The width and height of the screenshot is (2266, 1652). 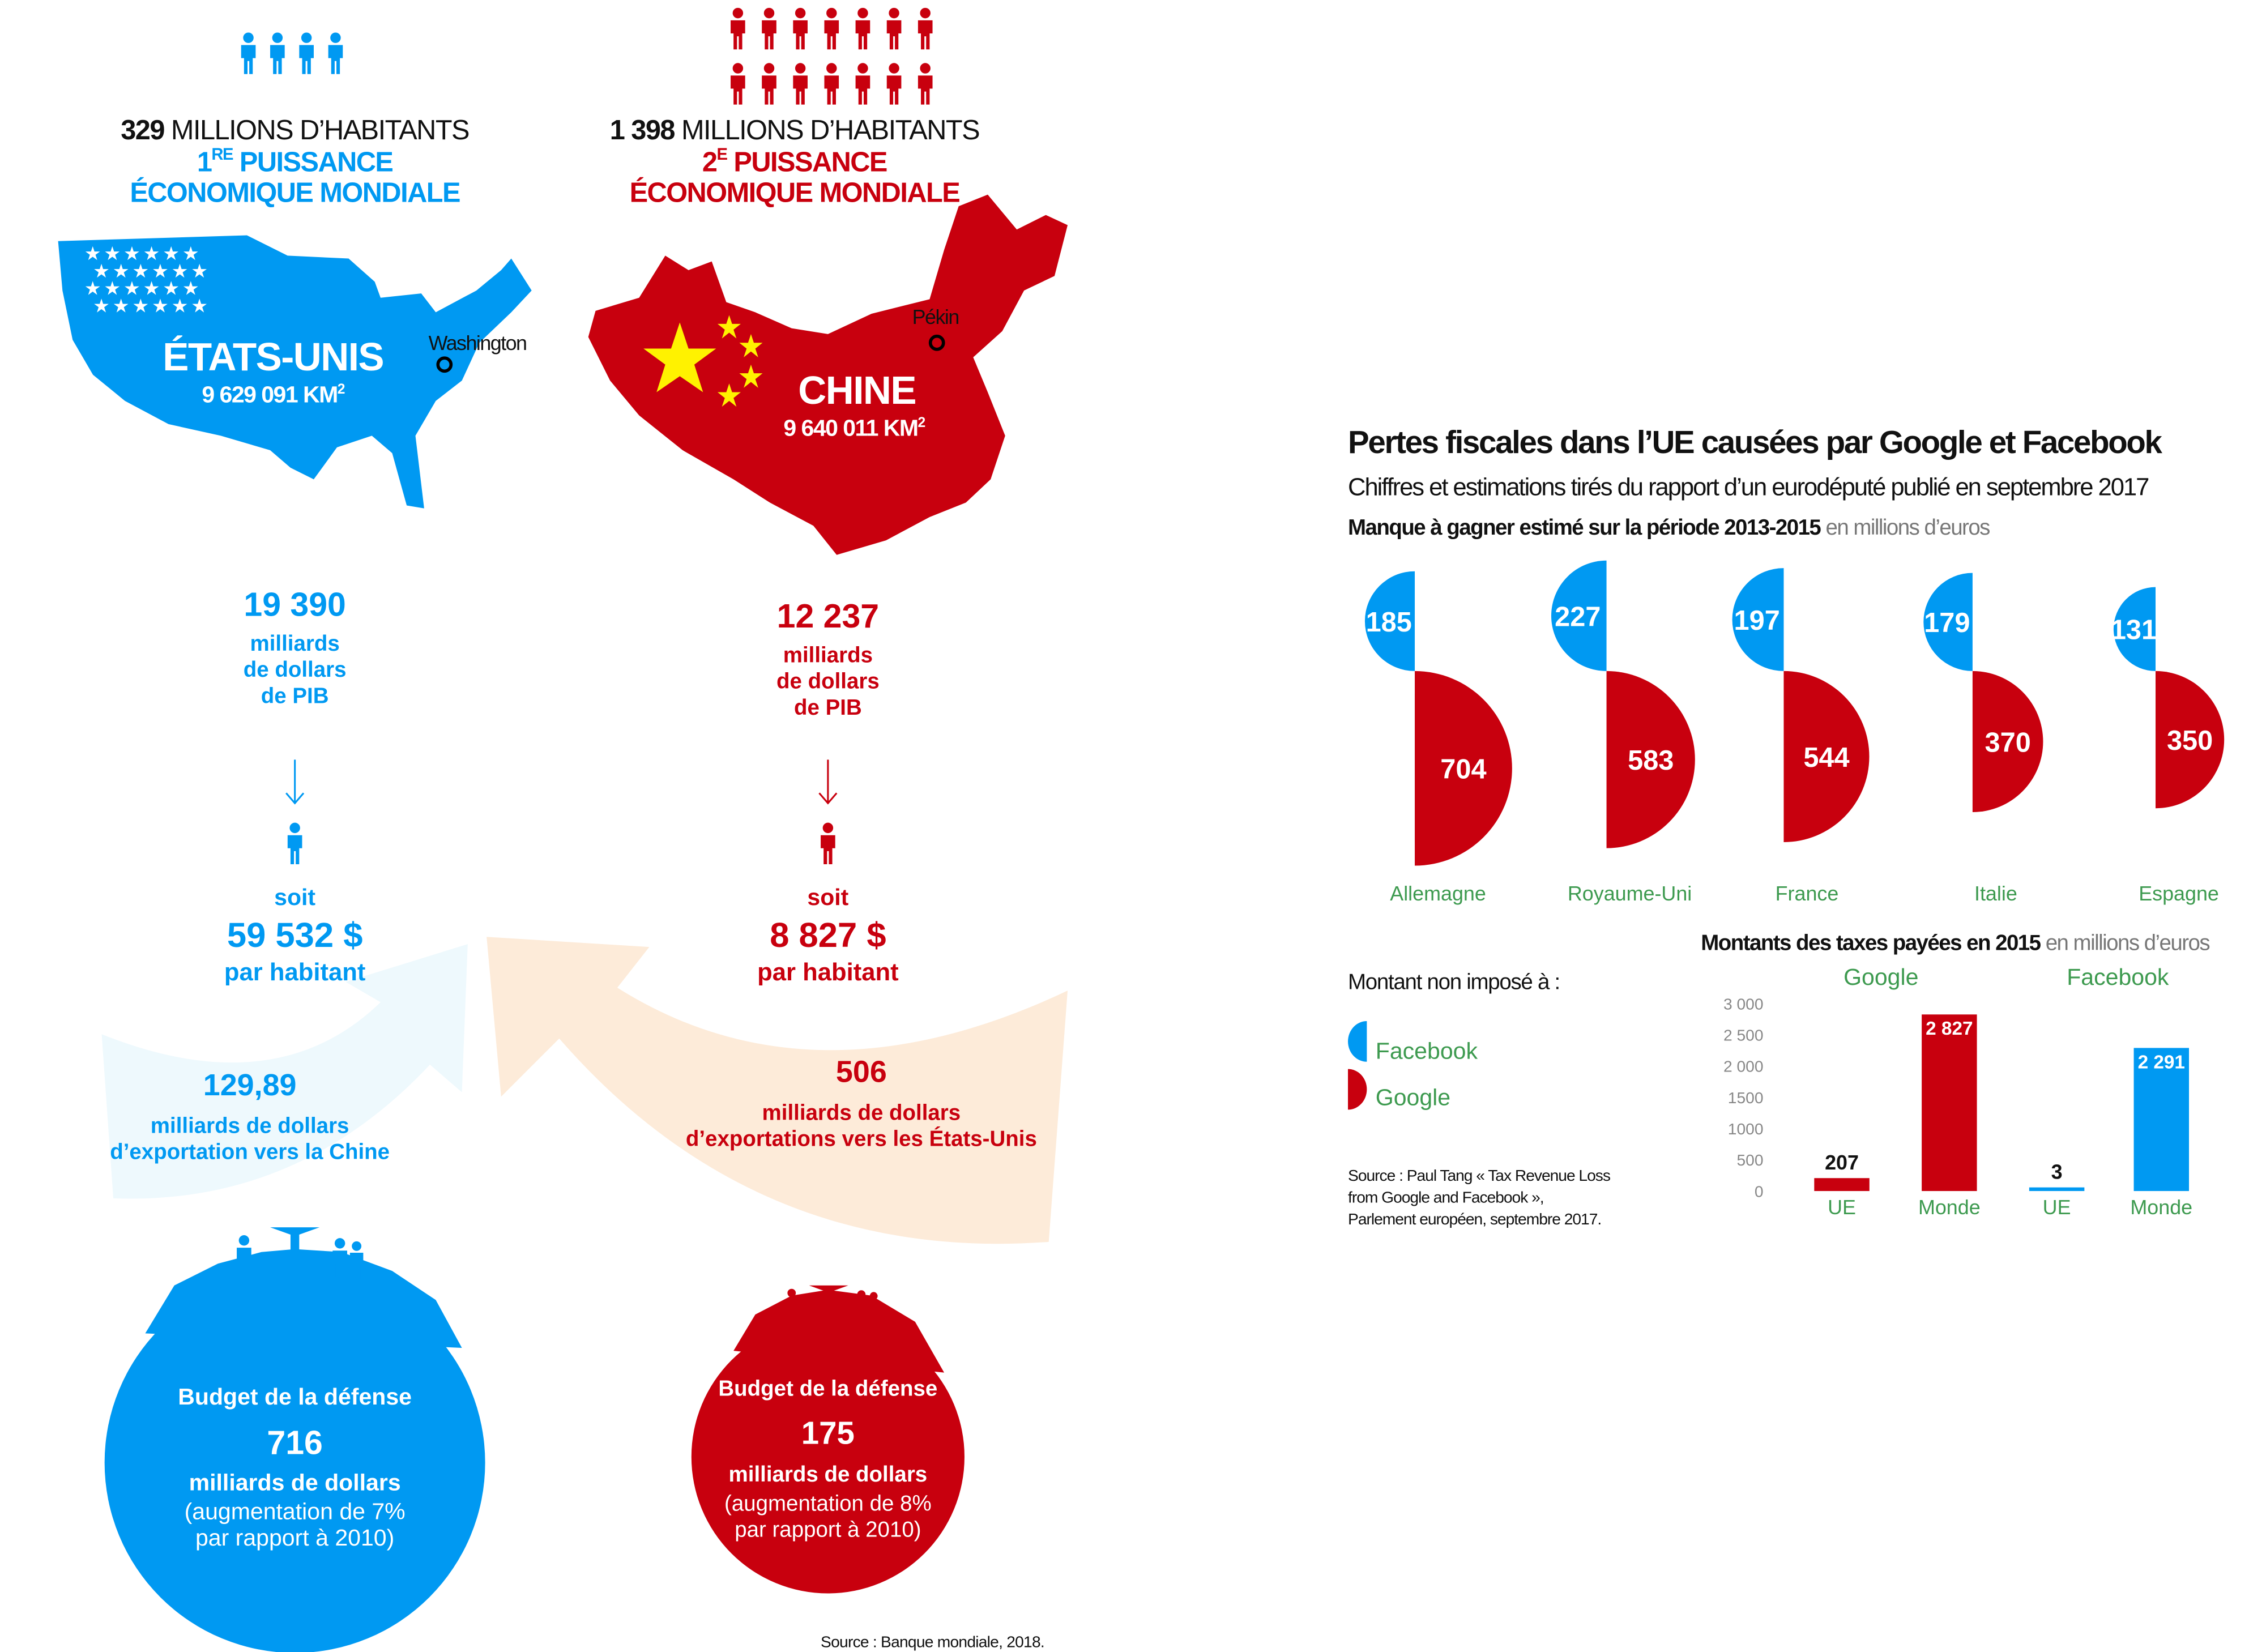 What do you see at coordinates (295, 898) in the screenshot?
I see `usa-soit: soit` at bounding box center [295, 898].